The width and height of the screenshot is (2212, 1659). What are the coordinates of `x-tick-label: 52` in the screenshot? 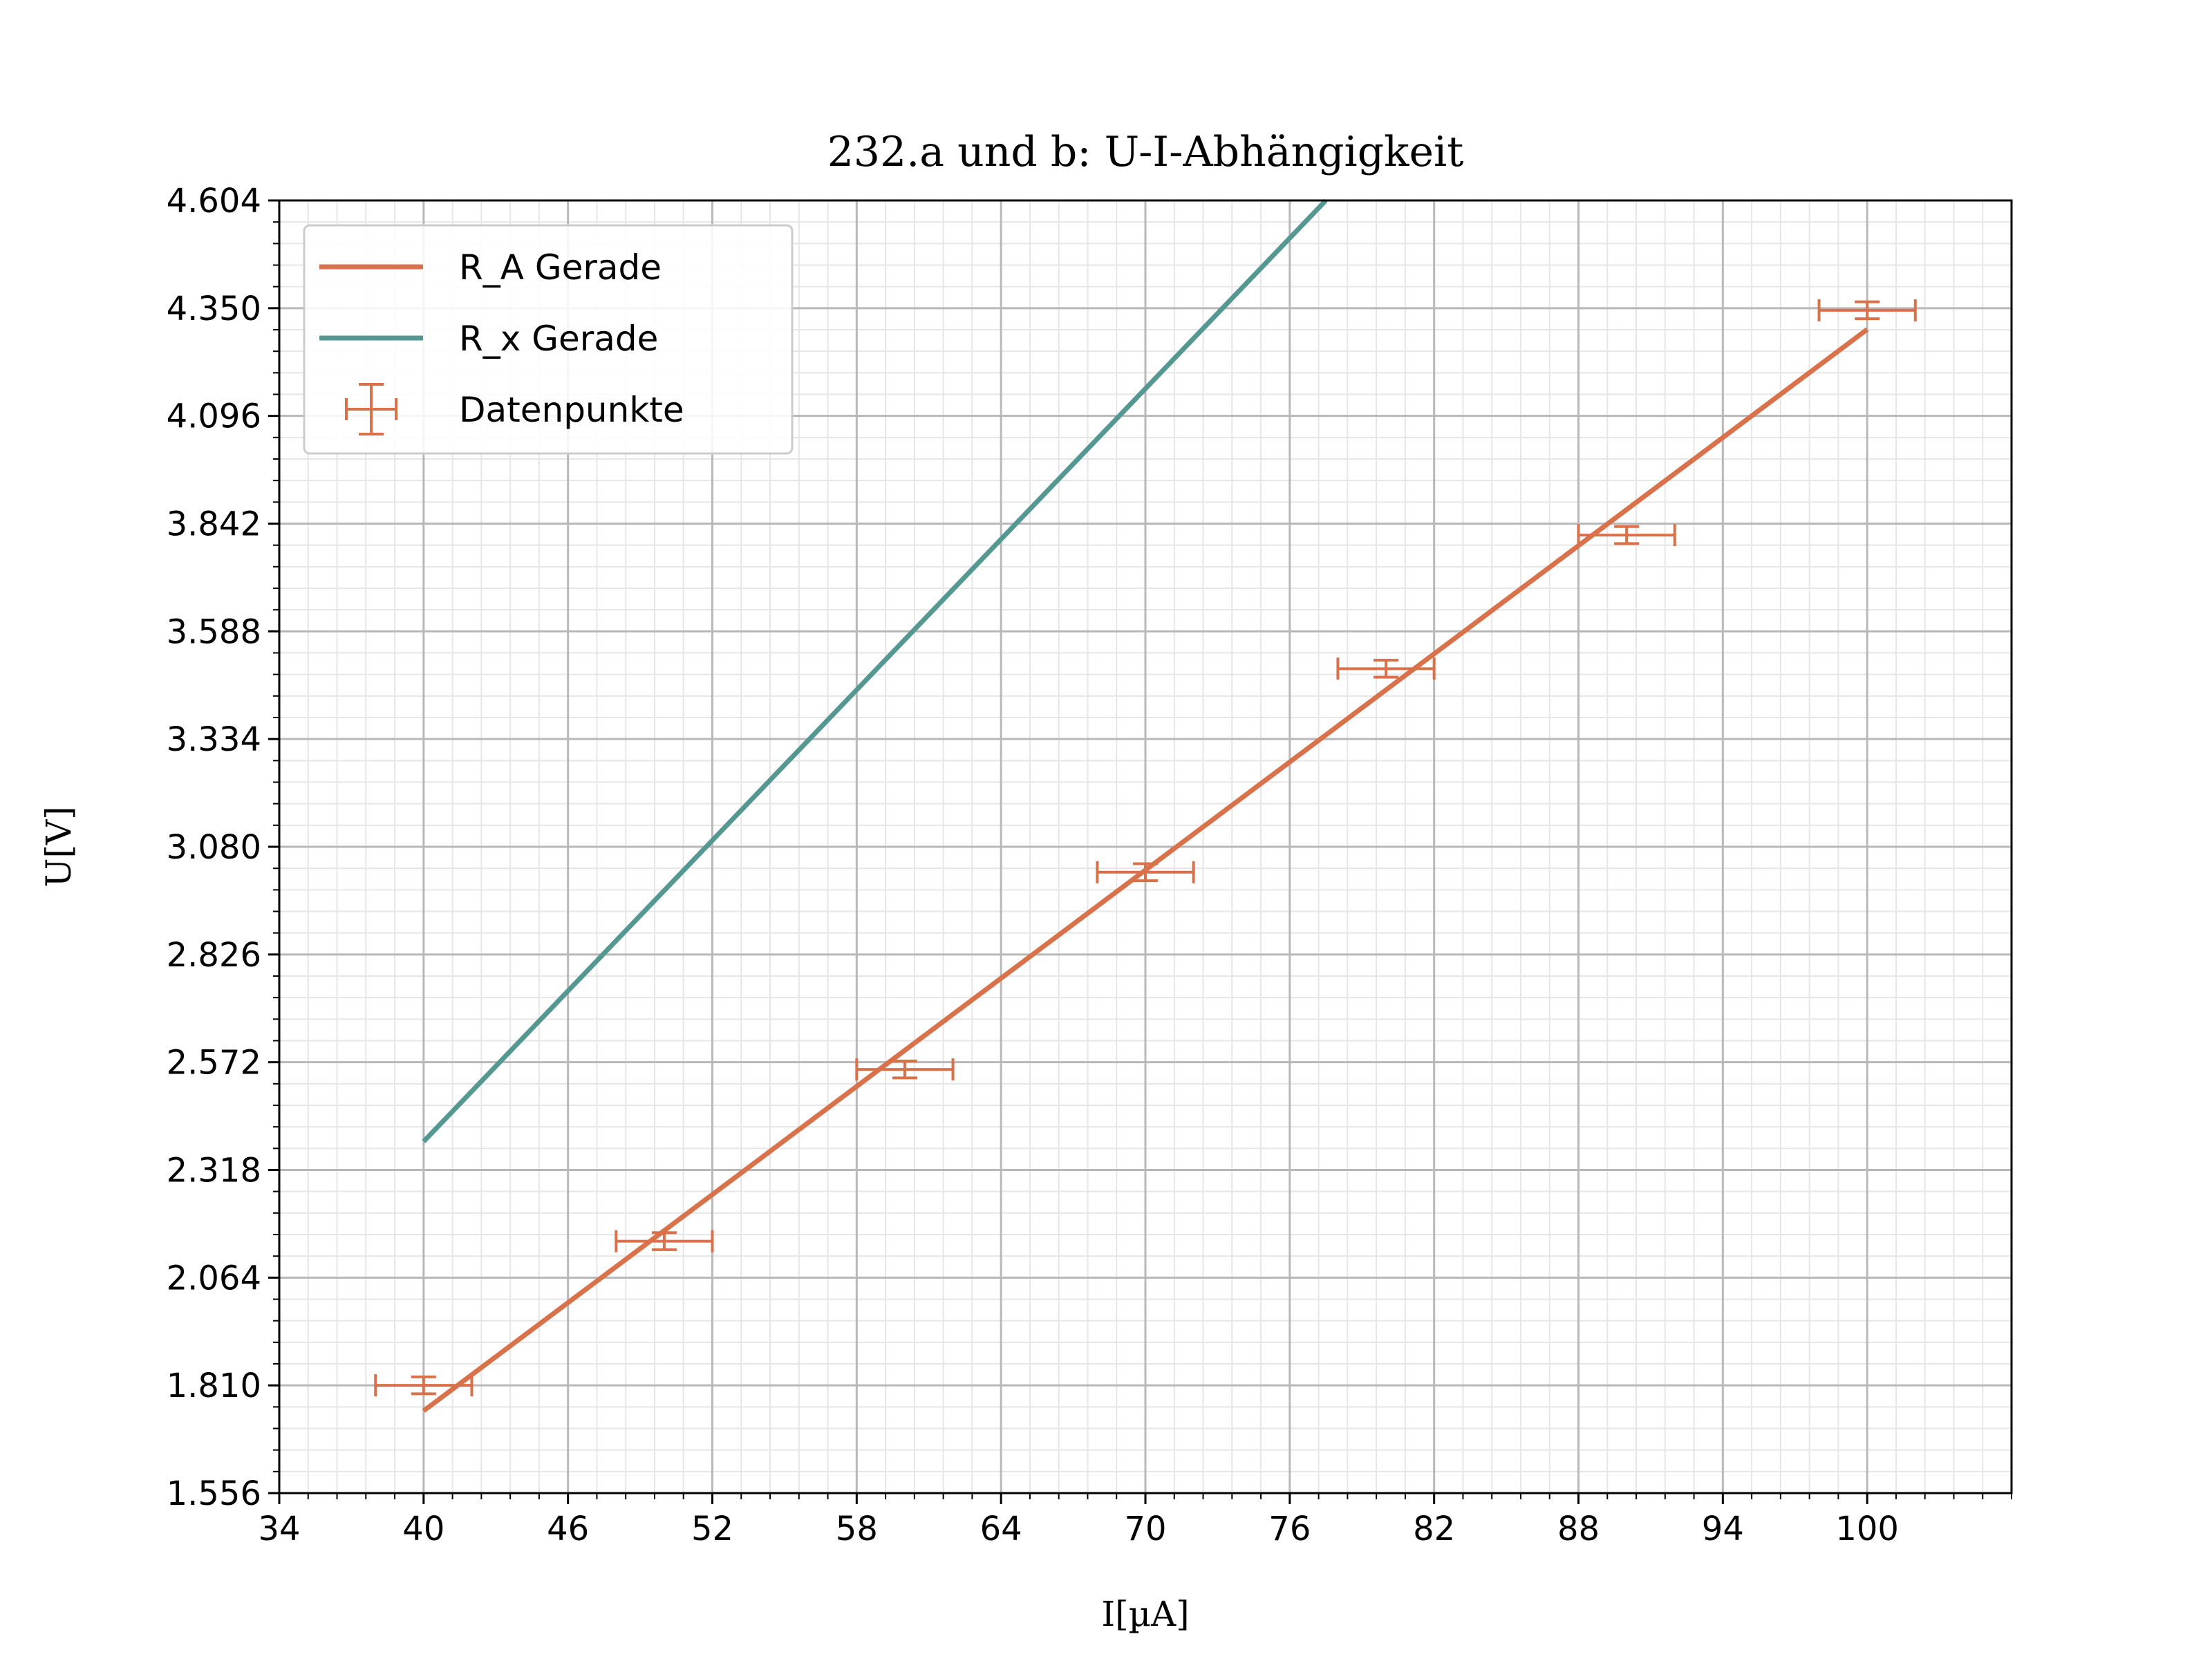 It's located at (712, 1529).